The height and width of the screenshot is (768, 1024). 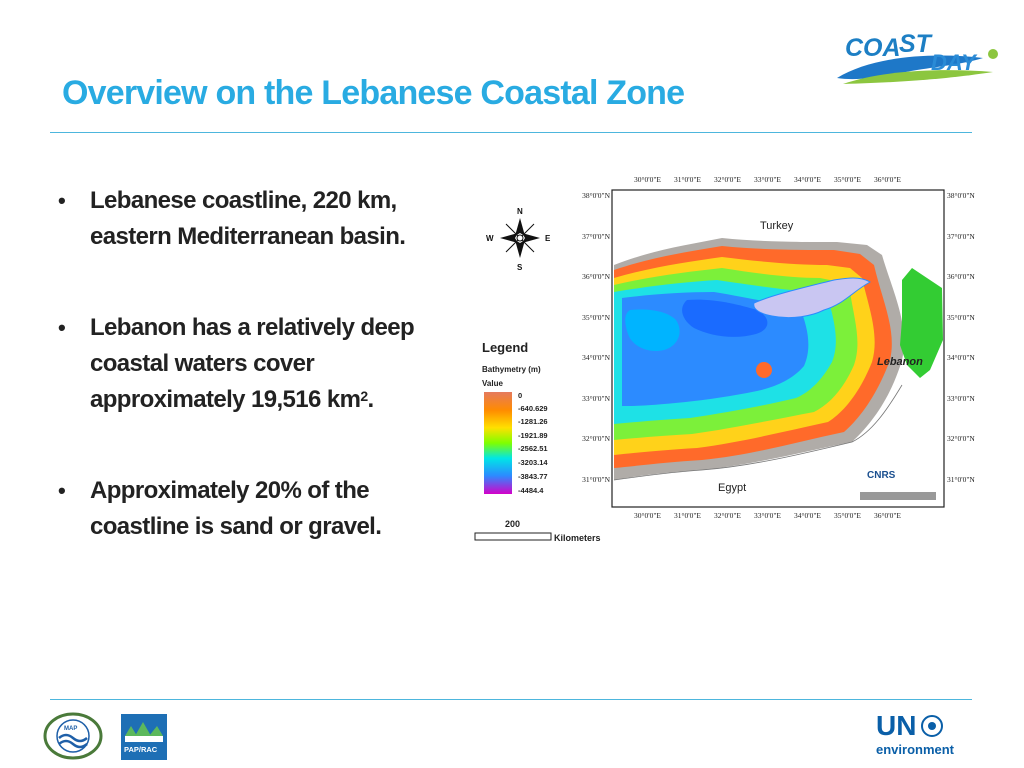 What do you see at coordinates (533, 435) in the screenshot?
I see `legend-value: -1921.89` at bounding box center [533, 435].